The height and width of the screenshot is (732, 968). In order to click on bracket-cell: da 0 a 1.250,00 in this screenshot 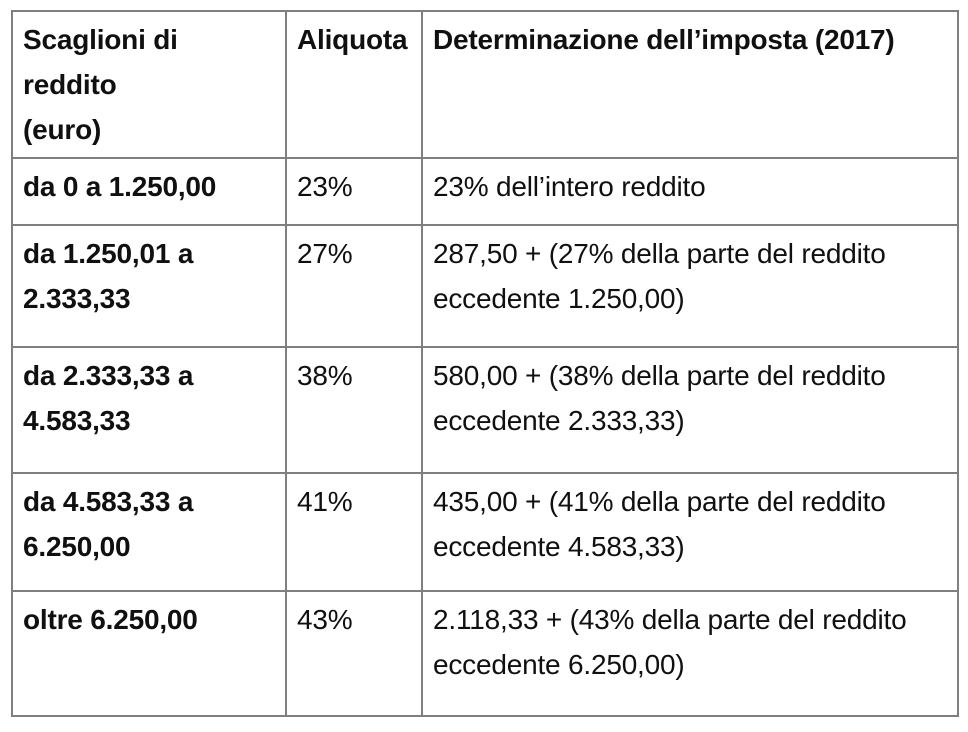, I will do `click(149, 191)`.